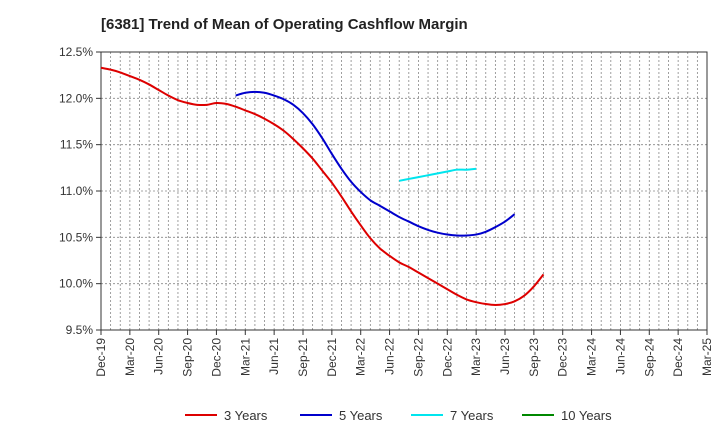 The height and width of the screenshot is (445, 720). I want to click on x-tick-label: Jun-20, so click(159, 356).